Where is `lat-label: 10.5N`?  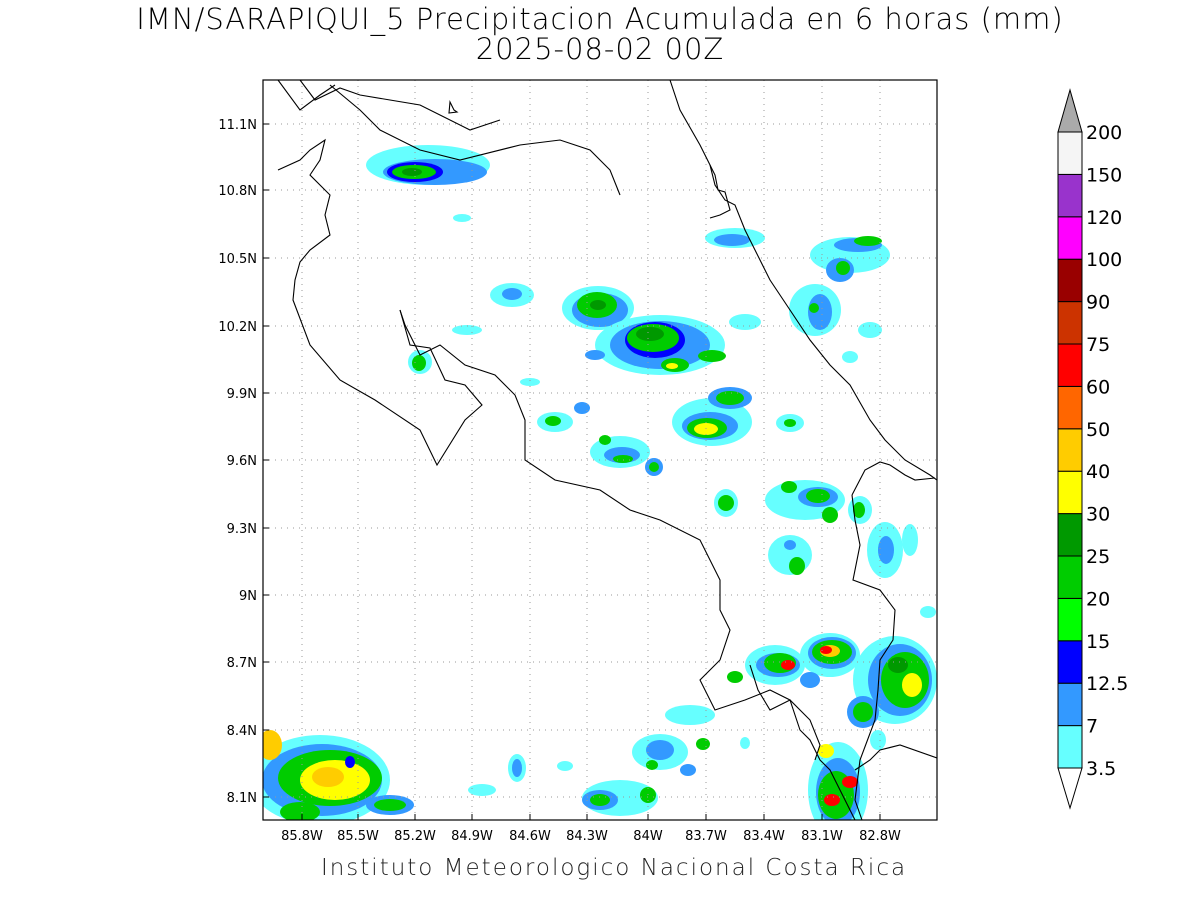
lat-label: 10.5N is located at coordinates (237, 259).